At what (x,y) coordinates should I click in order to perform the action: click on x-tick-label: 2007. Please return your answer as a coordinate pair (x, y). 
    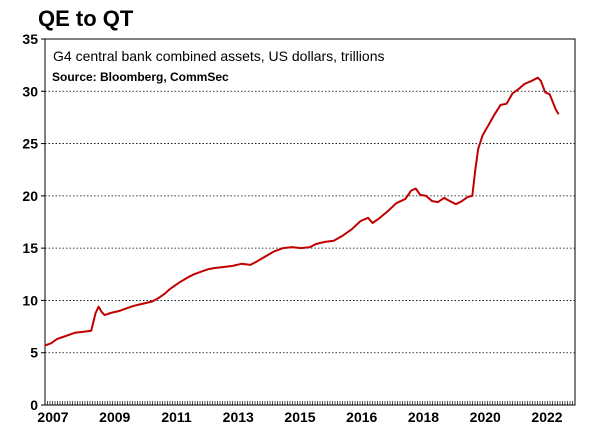
    Looking at the image, I should click on (52, 417).